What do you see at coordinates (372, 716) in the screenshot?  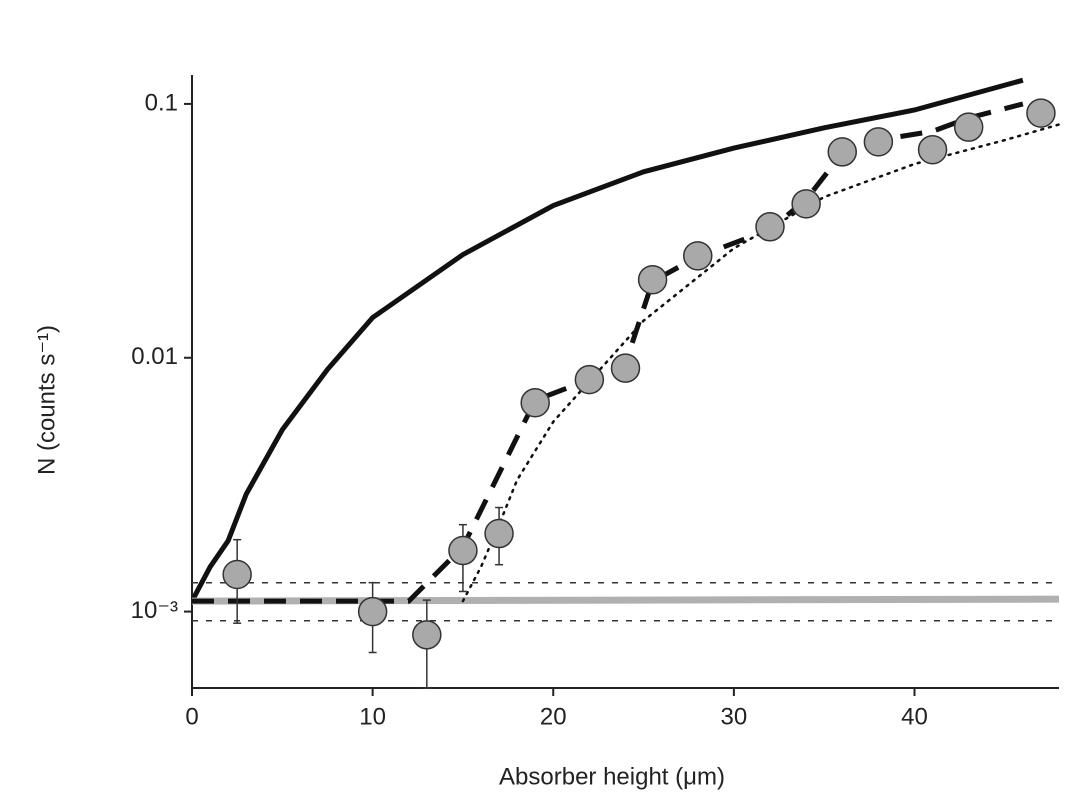 I see `x-tick-label: 10` at bounding box center [372, 716].